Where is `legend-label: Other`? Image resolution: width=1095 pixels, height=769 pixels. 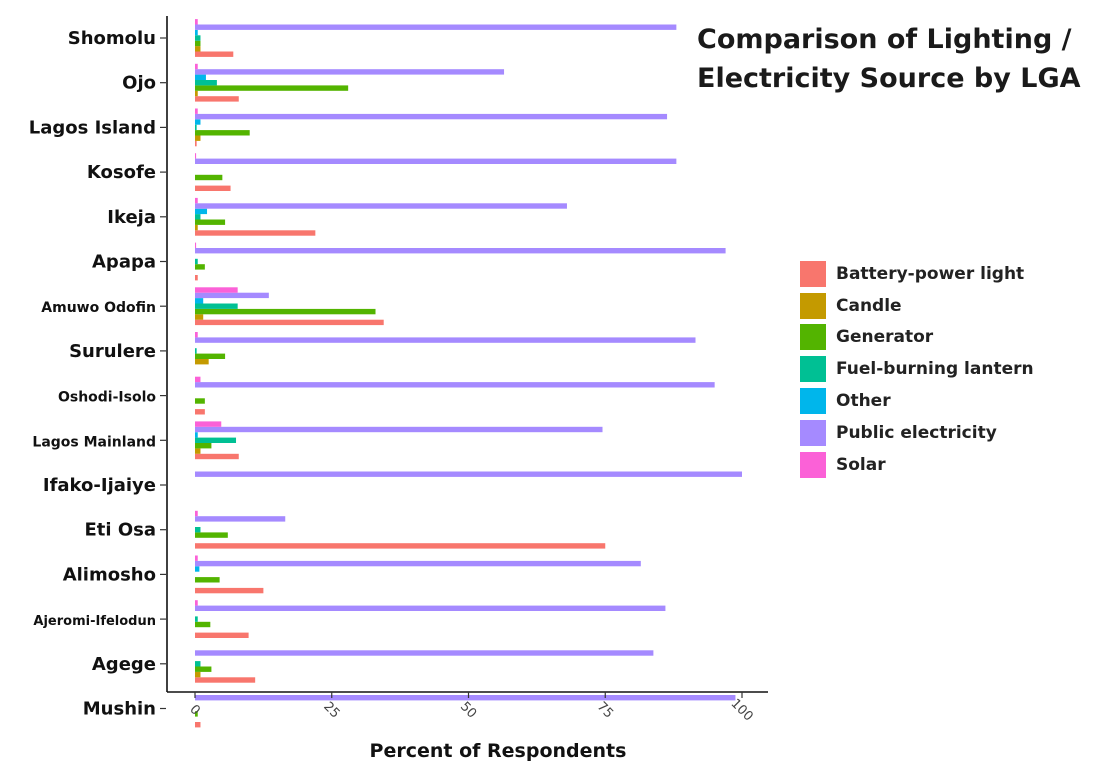
legend-label: Other is located at coordinates (863, 401).